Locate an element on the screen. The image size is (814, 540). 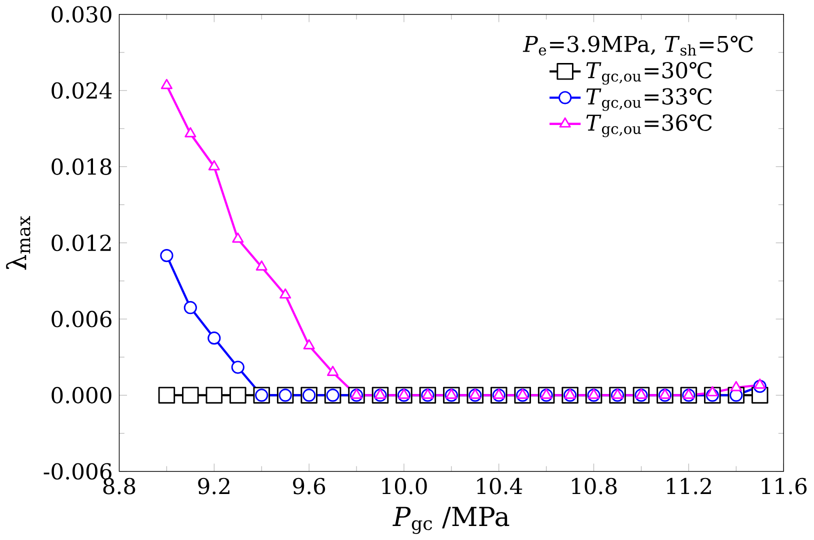
x-tick-label: 9.6 is located at coordinates (309, 486).